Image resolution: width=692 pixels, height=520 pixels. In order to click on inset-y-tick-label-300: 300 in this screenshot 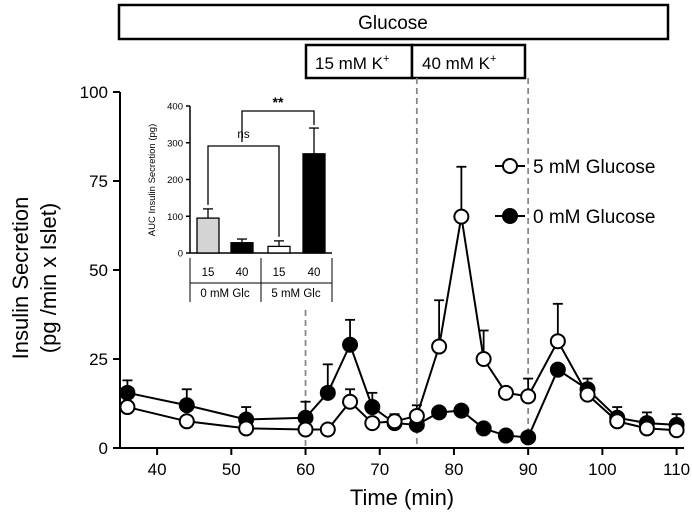, I will do `click(175, 143)`.